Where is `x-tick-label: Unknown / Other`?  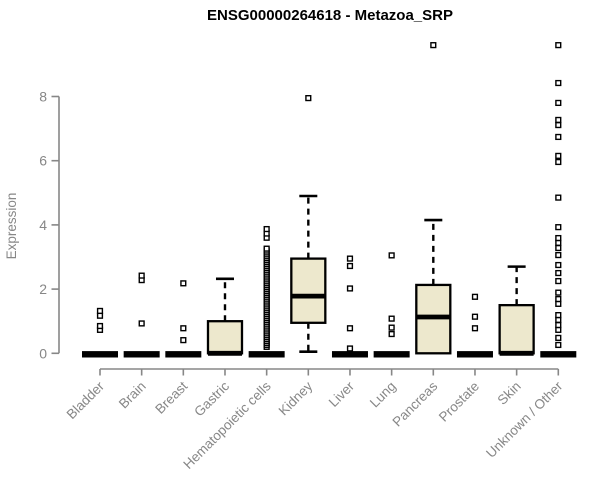 x-tick-label: Unknown / Other is located at coordinates (524, 419).